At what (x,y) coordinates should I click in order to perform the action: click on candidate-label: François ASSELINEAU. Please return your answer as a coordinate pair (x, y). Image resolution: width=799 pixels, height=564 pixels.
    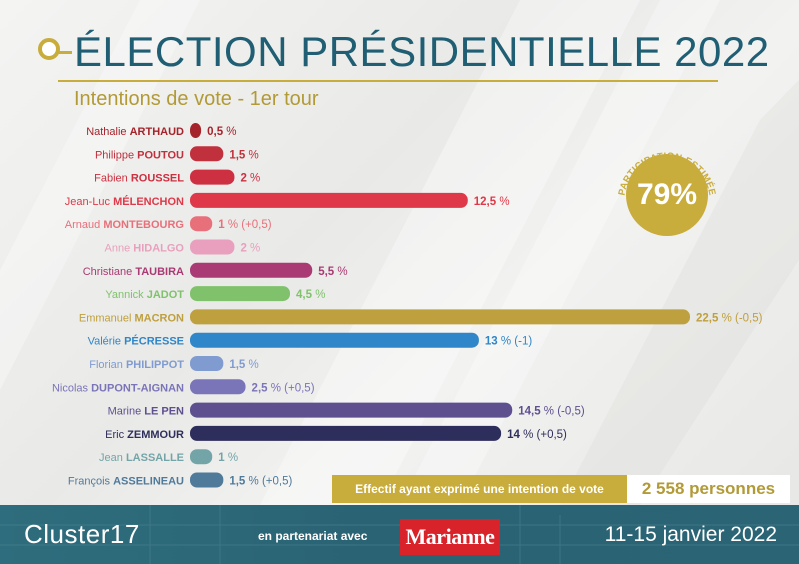
    Looking at the image, I should click on (126, 482).